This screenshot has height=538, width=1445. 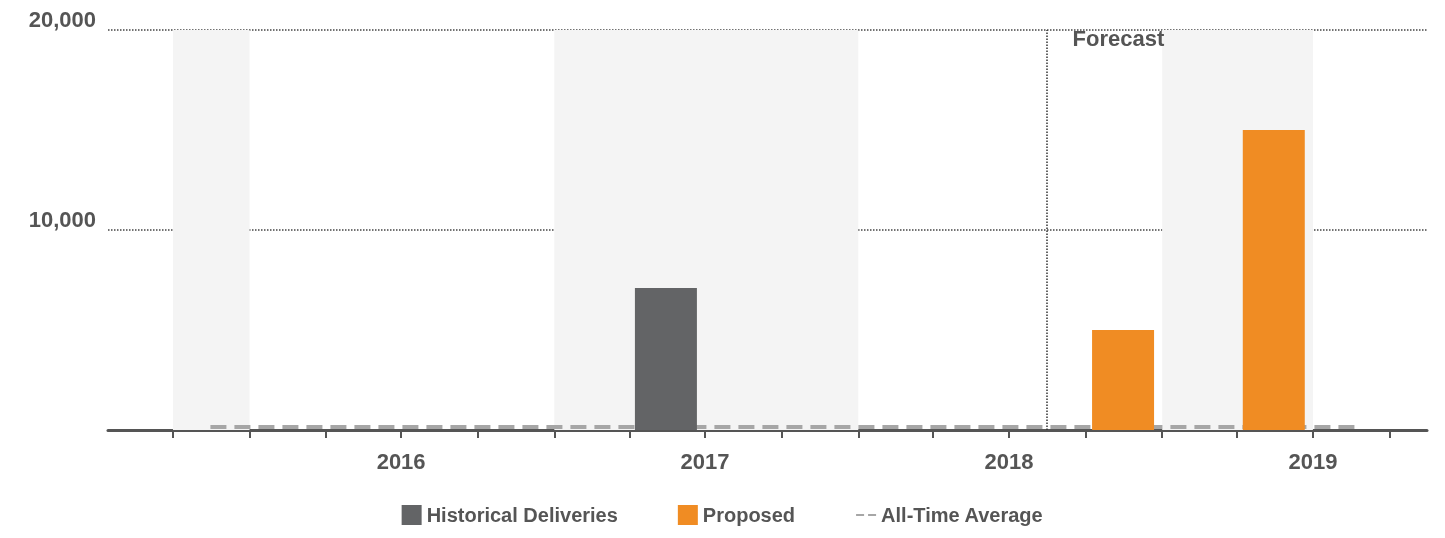 I want to click on legend-label: Historical Deliveries, so click(x=522, y=515).